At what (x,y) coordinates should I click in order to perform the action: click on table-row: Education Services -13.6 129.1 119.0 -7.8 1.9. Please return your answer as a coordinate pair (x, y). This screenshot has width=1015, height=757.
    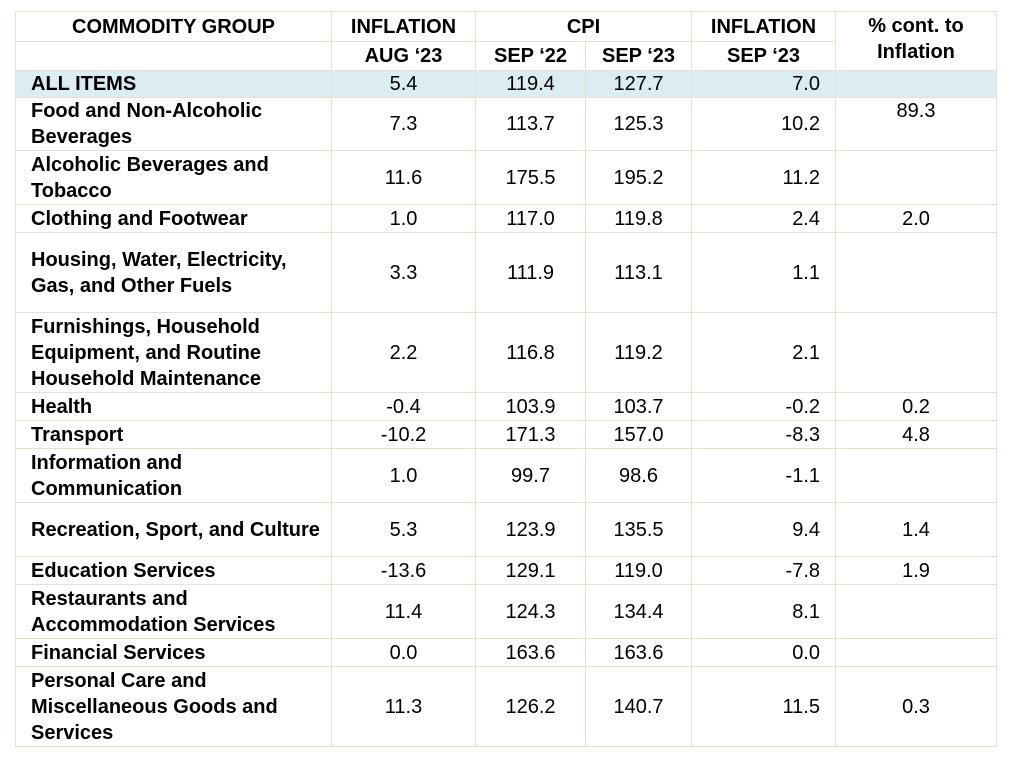
    Looking at the image, I should click on (506, 570).